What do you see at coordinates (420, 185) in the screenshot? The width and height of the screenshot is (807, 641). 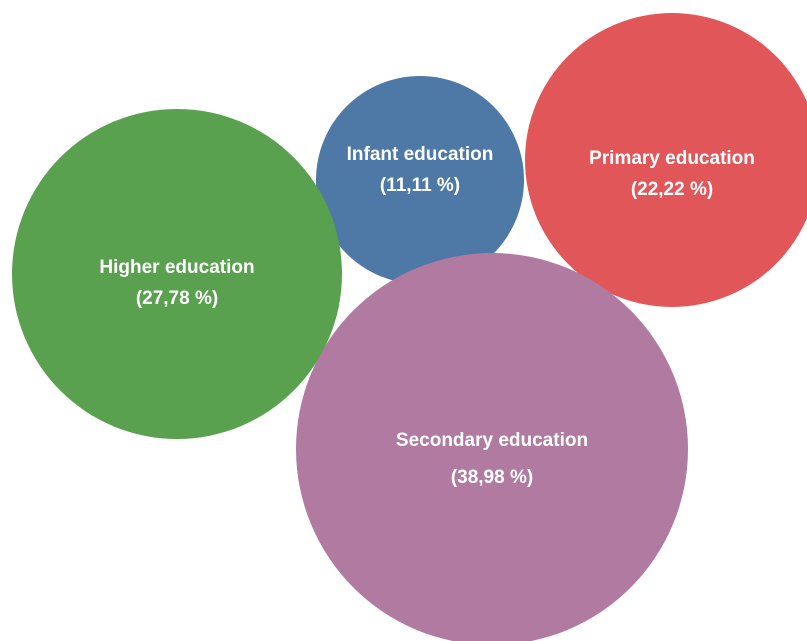 I see `bubble-percent-infant-education: (11,11 %)` at bounding box center [420, 185].